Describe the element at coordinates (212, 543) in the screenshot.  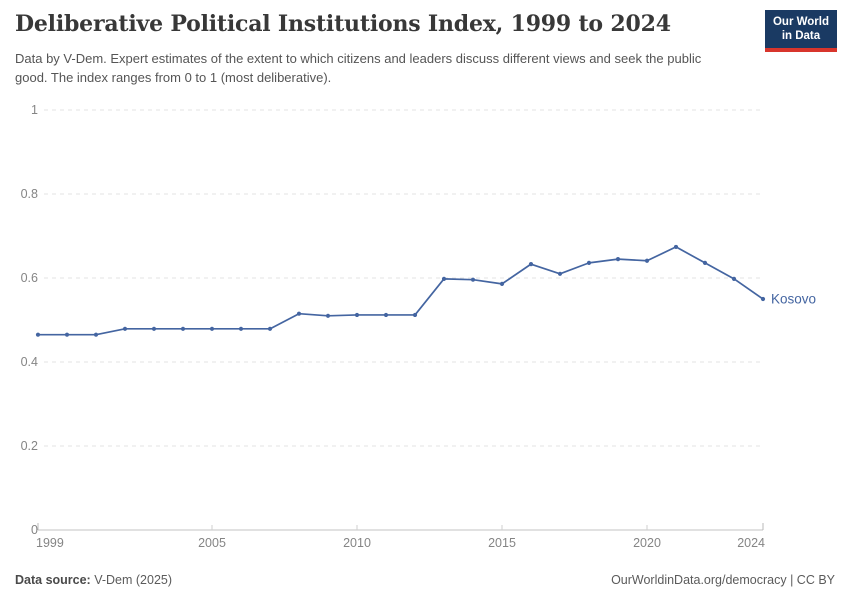
I see `x-axis-tick-label: 2005` at that location.